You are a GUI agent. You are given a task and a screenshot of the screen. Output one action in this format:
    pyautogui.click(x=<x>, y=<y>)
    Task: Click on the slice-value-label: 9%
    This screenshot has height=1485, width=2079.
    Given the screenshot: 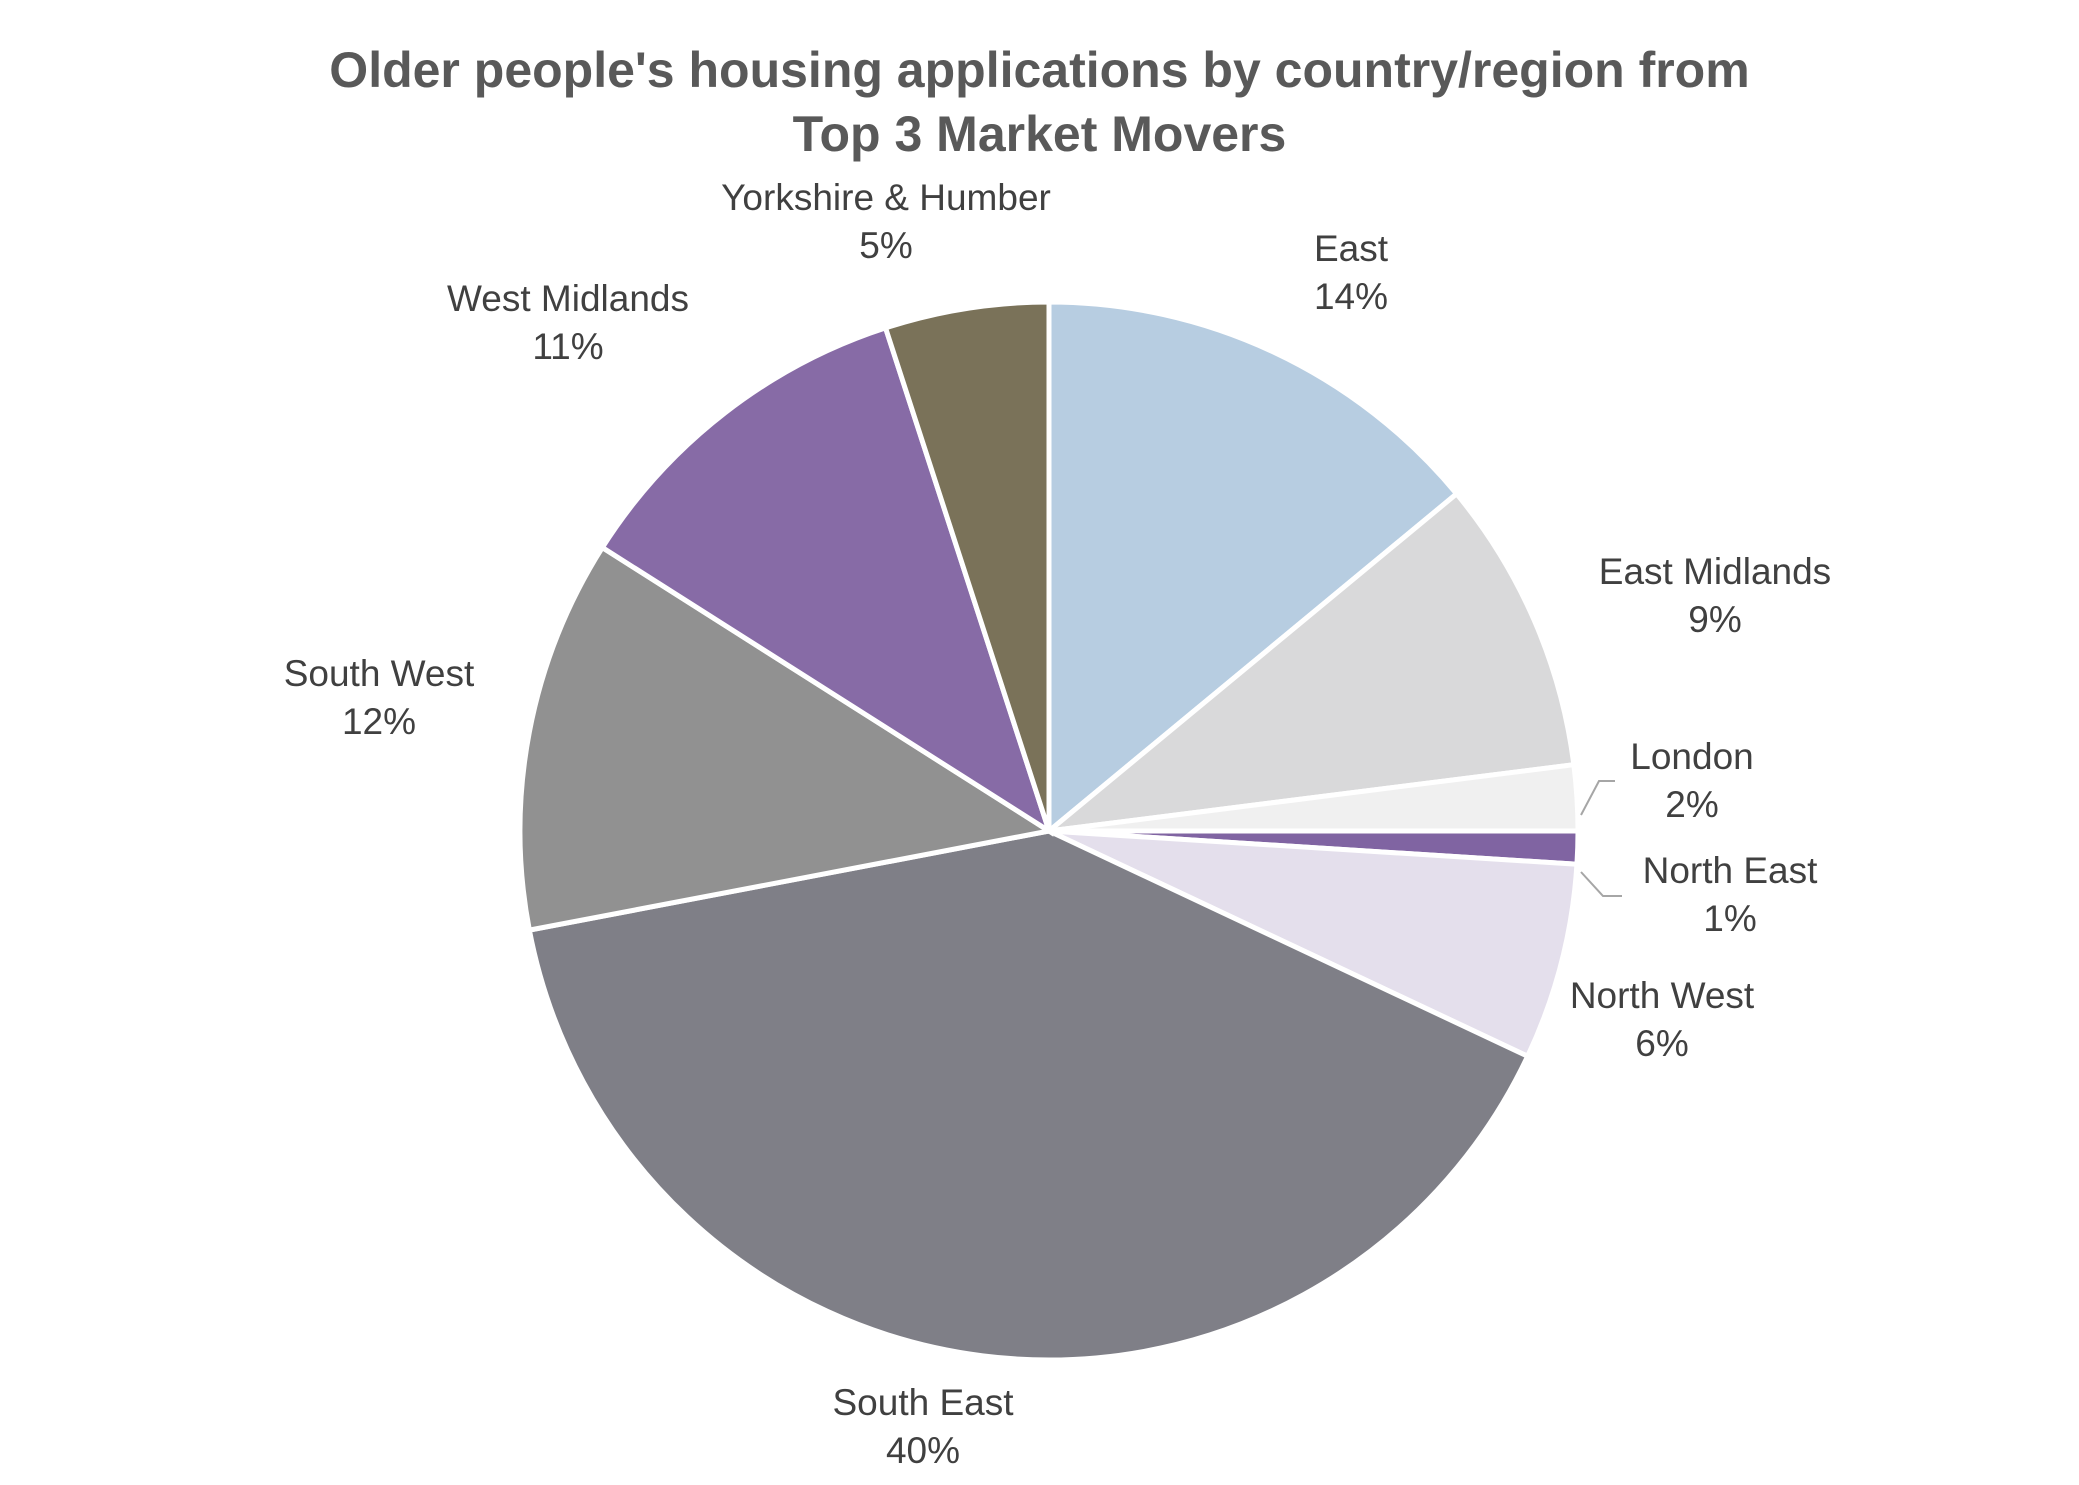 What is the action you would take?
    pyautogui.click(x=1714, y=619)
    